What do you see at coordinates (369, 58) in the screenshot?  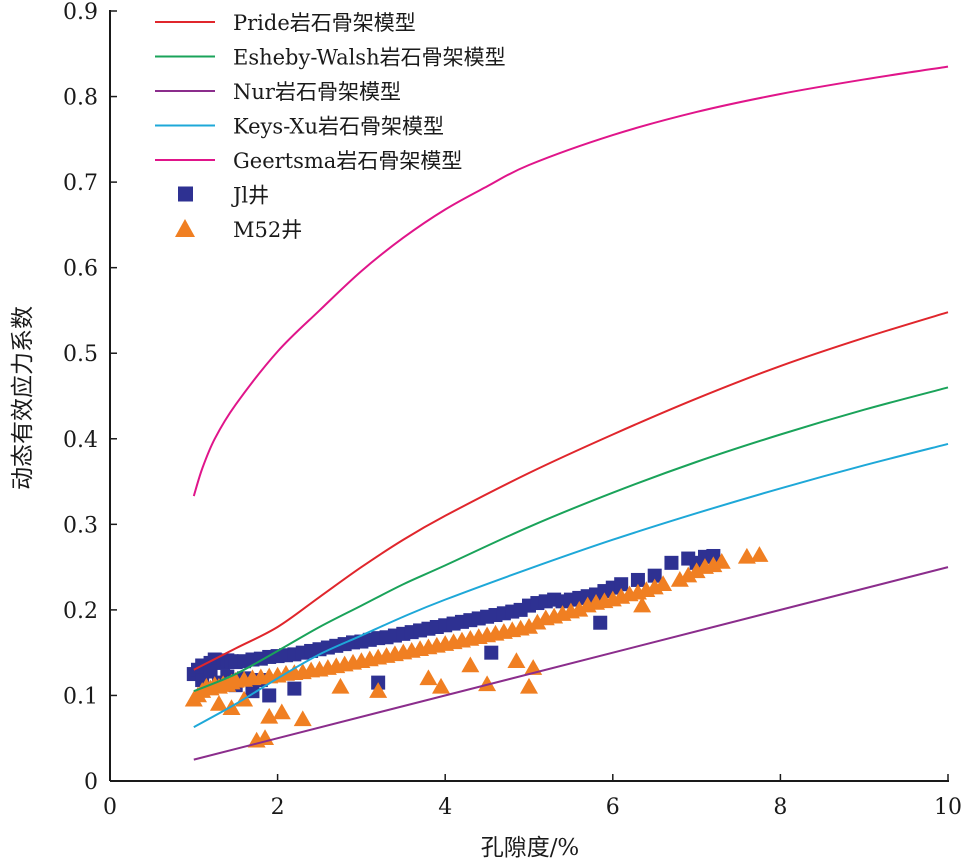 I see `legend-label: Esheby-Walsh岩石骨架模型` at bounding box center [369, 58].